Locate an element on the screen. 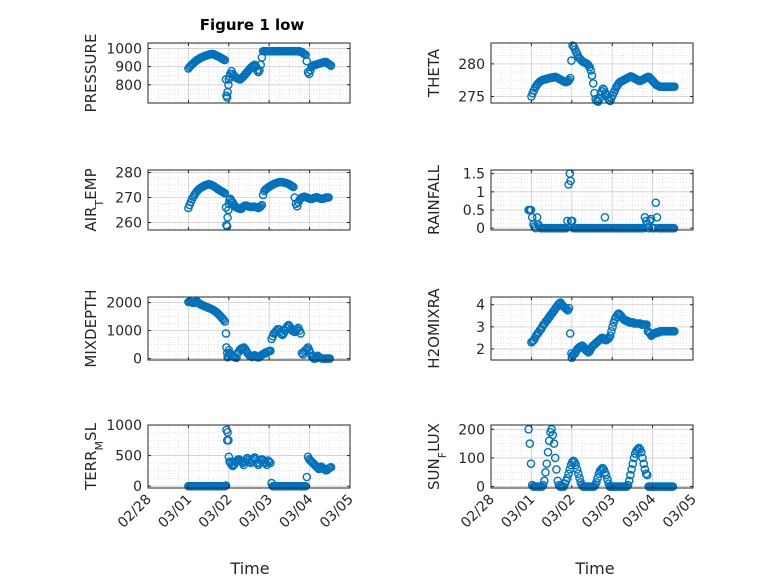 The image size is (778, 583). y-tick-label: 0.5 is located at coordinates (474, 211).